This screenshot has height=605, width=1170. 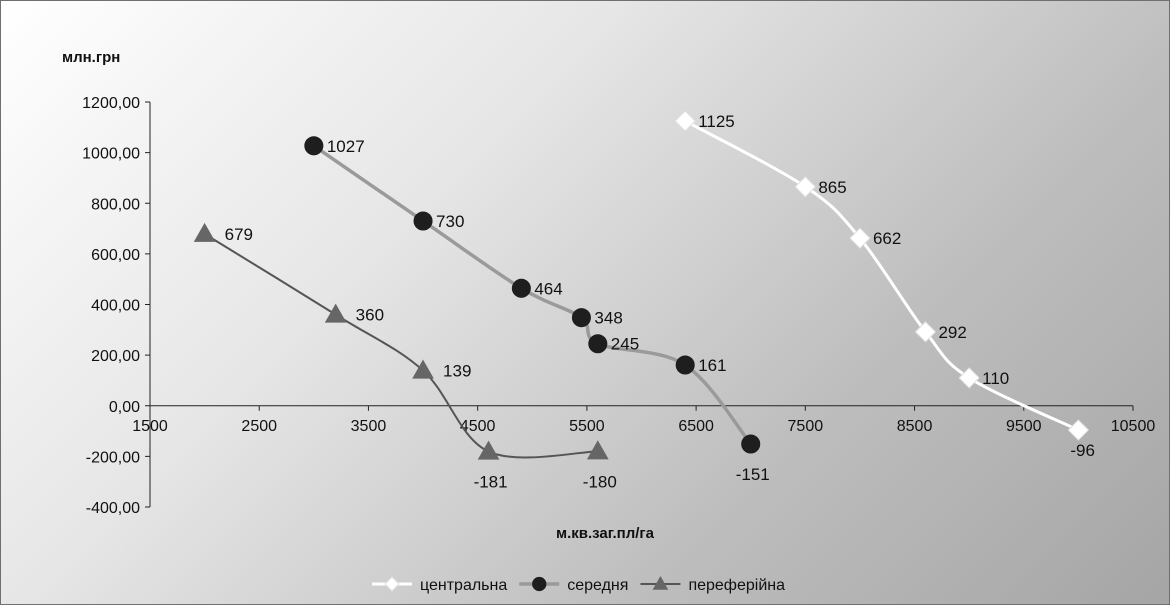 What do you see at coordinates (716, 121) in the screenshot?
I see `data-label: 1125` at bounding box center [716, 121].